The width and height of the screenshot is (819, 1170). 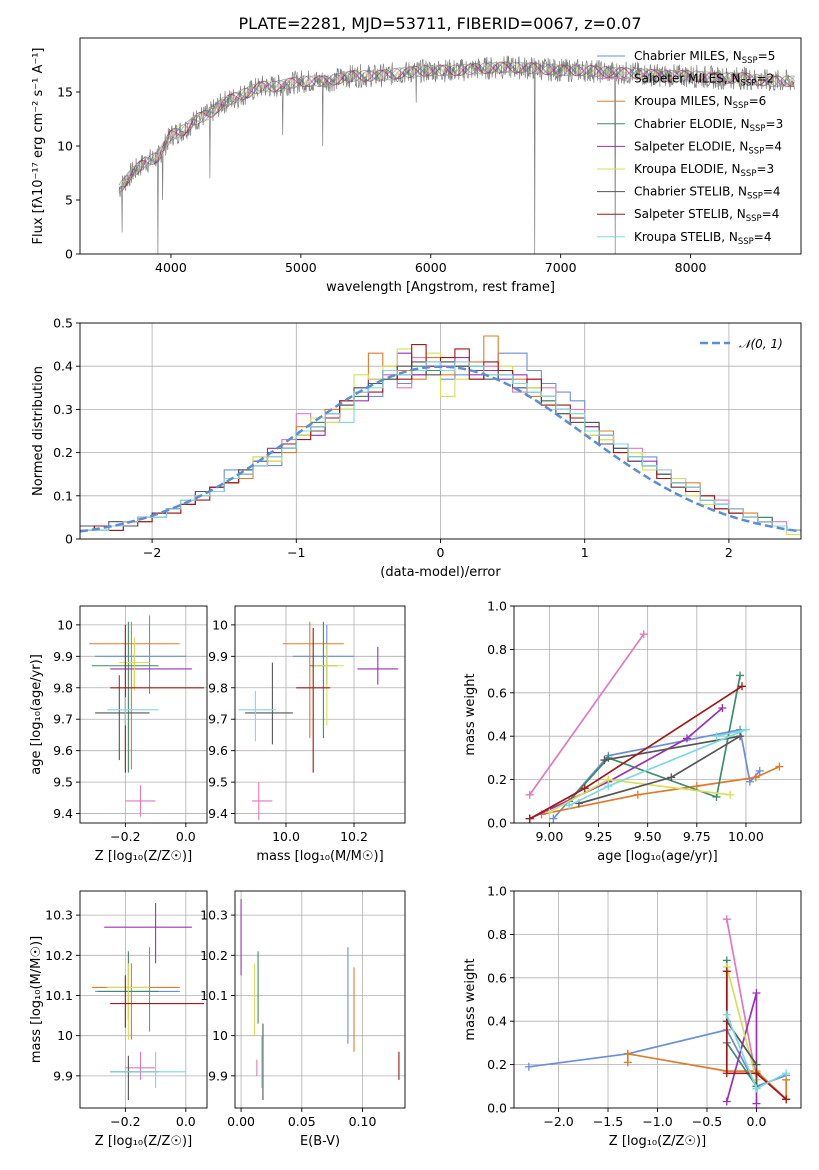 I want to click on legend-entry: Chabrier STELIB, NSSP=4, so click(x=707, y=193).